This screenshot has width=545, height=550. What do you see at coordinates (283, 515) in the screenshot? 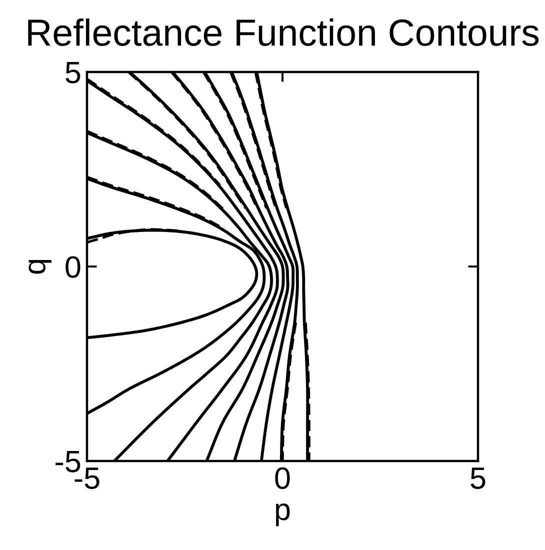
I see `x-axis-title: p` at bounding box center [283, 515].